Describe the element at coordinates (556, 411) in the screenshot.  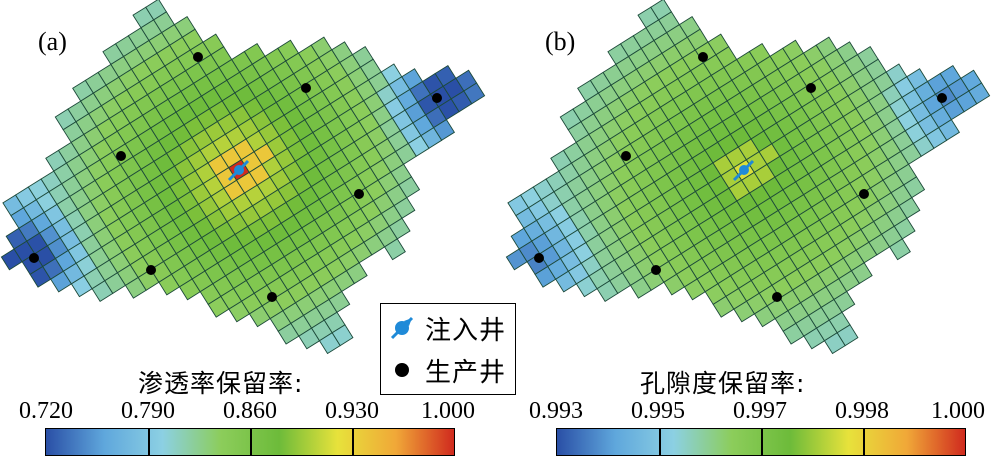
I see `colorbar-b-tick-0: 0.993` at that location.